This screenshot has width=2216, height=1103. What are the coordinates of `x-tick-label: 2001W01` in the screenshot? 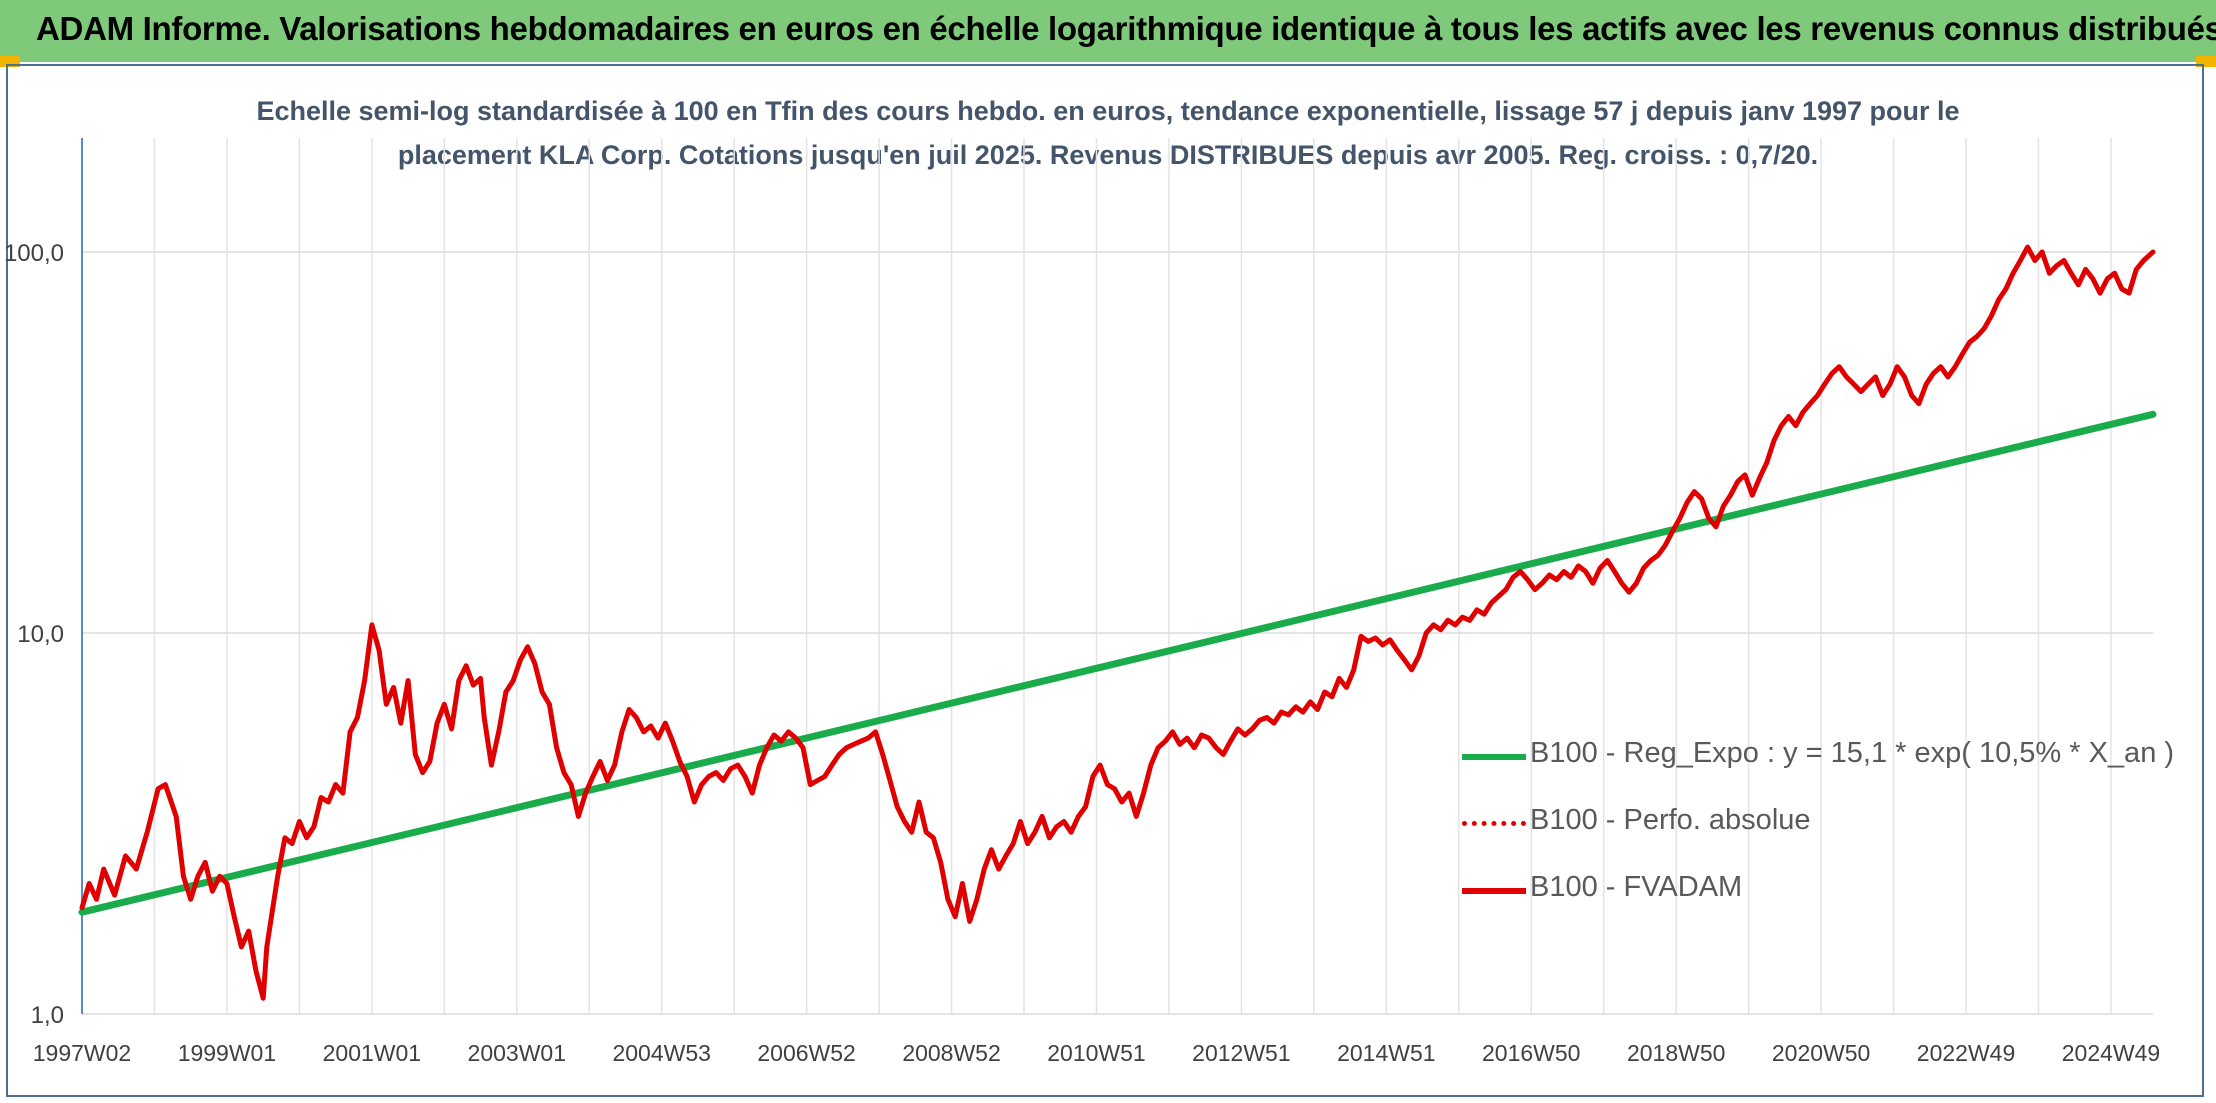 It's located at (372, 1053).